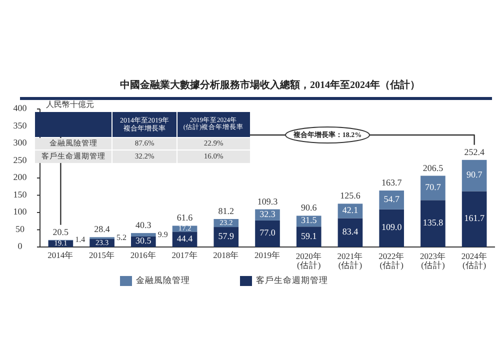  Describe the element at coordinates (433, 260) in the screenshot. I see `x-tick-label: 2023年 (估計)` at that location.